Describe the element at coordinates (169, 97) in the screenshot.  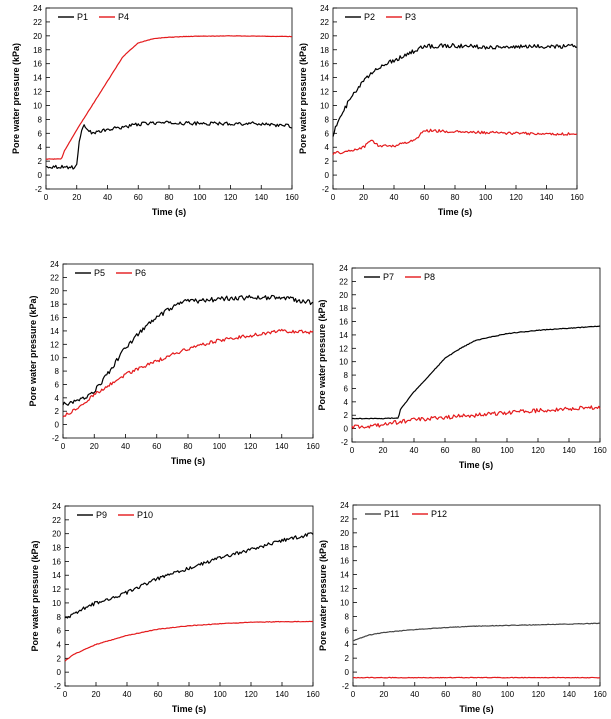
I see `series-line-p4` at that location.